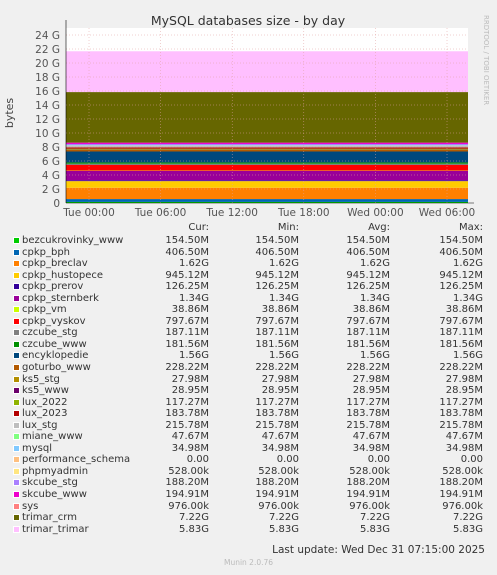 The width and height of the screenshot is (497, 575). Describe the element at coordinates (231, 213) in the screenshot. I see `x-tick-label: Tue 12:00` at that location.